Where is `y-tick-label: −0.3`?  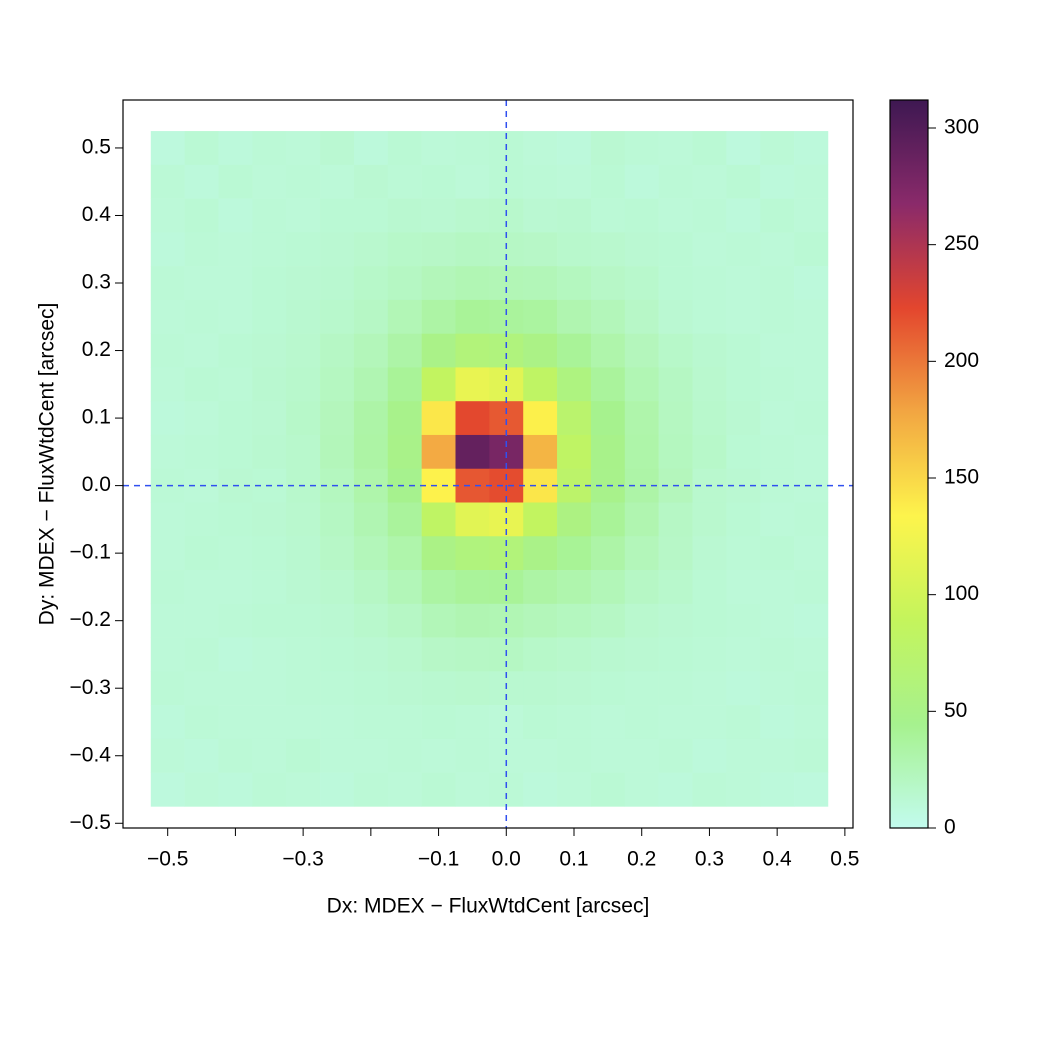 y-tick-label: −0.3 is located at coordinates (90, 687).